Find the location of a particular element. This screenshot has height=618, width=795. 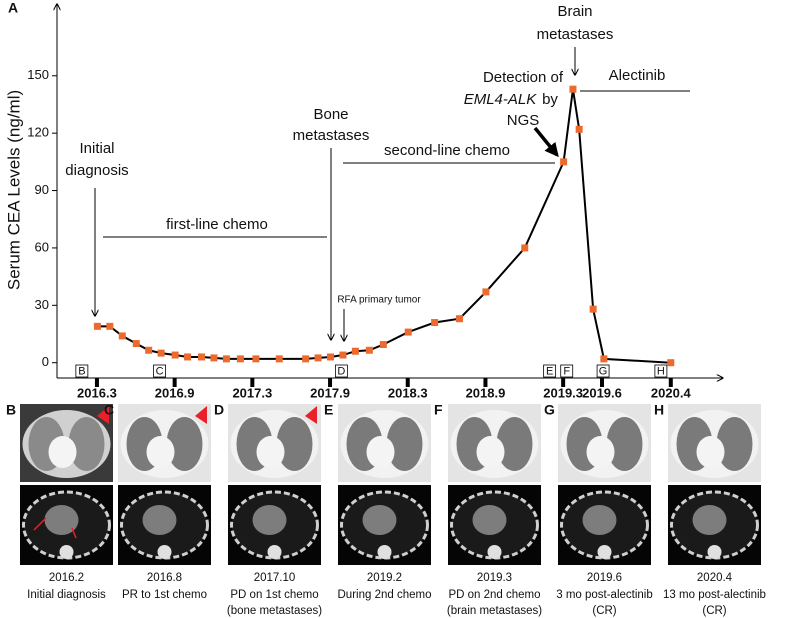

image-marker-label: F is located at coordinates (566, 371).